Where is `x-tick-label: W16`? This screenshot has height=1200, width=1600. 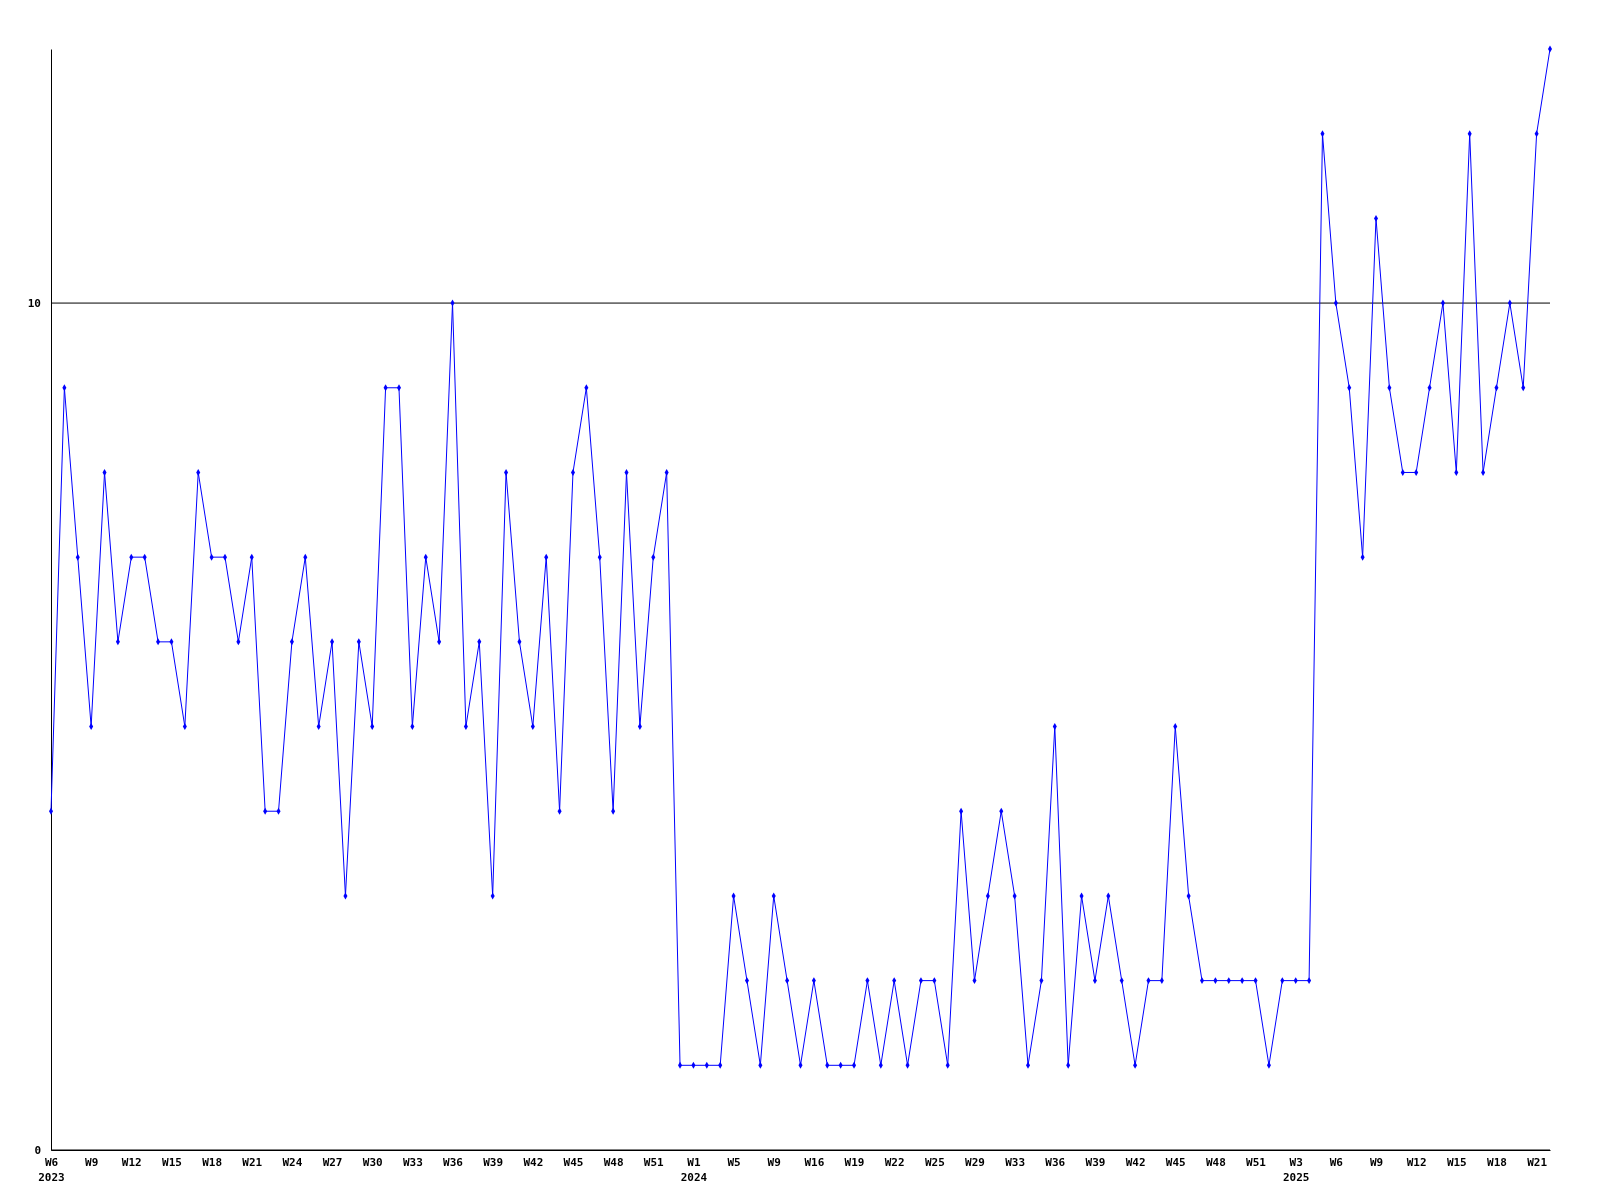 x-tick-label: W16 is located at coordinates (814, 1162).